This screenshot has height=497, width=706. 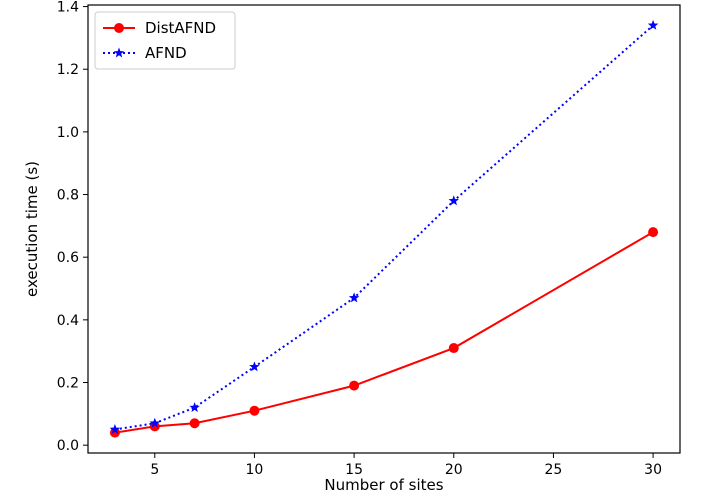 I want to click on legend-box, so click(x=165, y=40).